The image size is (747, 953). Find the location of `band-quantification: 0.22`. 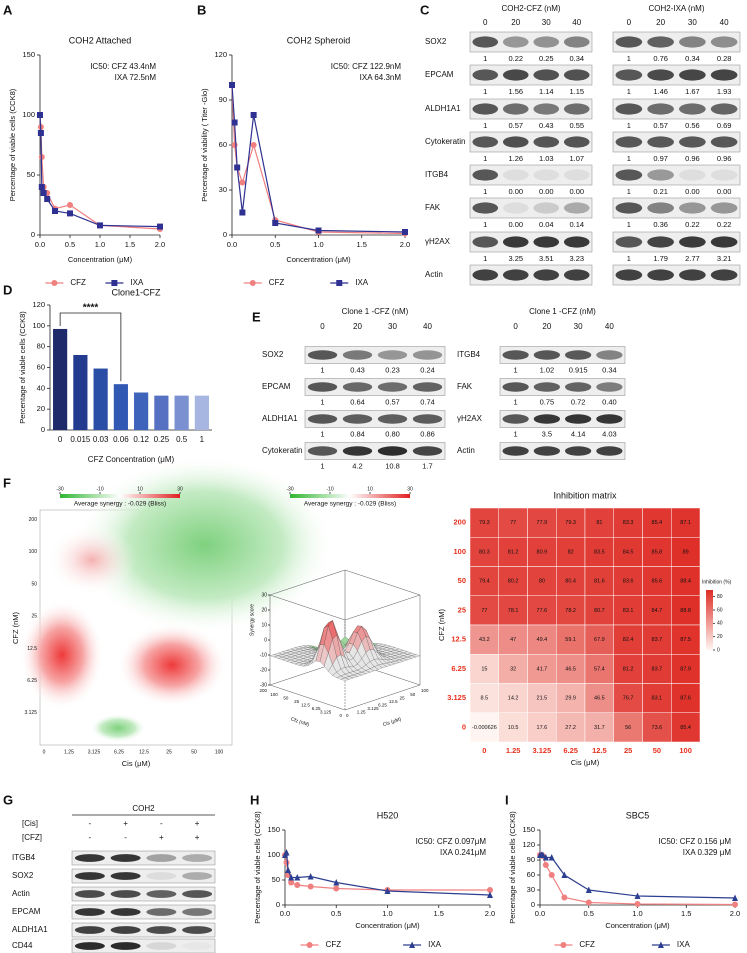

band-quantification: 0.22 is located at coordinates (515, 58).